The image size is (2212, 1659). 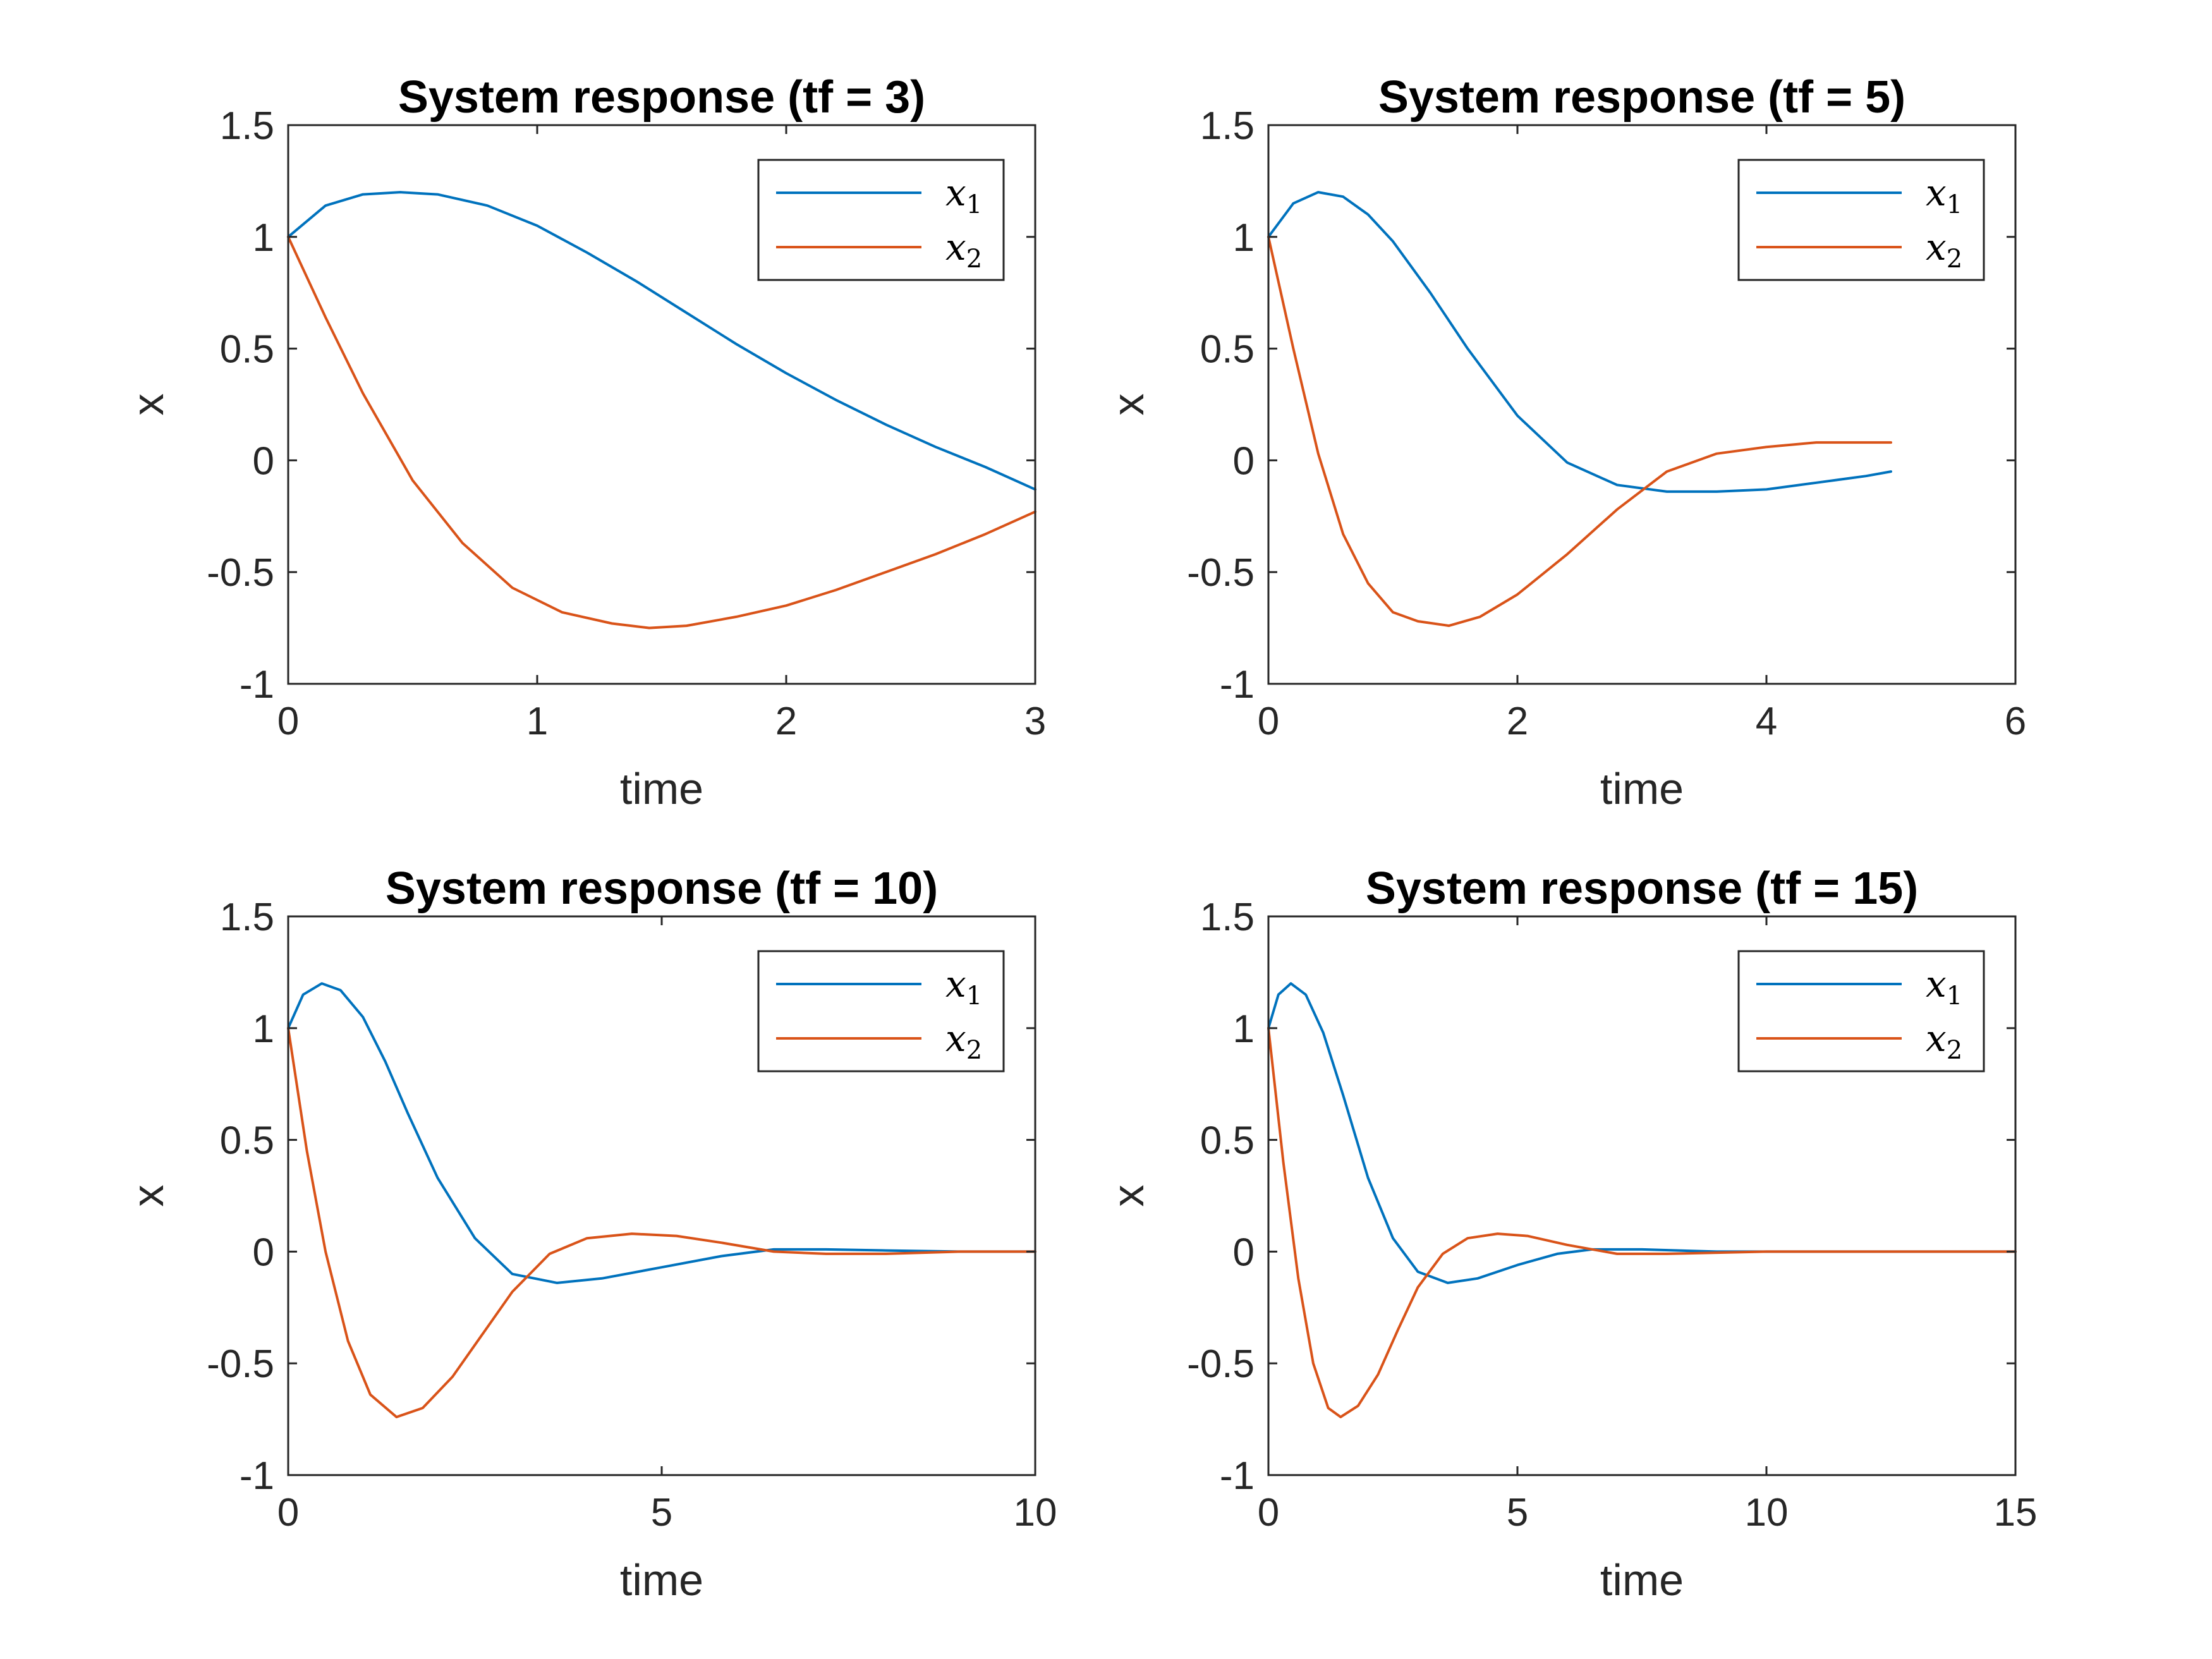 I want to click on chart-title: System response (tf = 10), so click(x=662, y=888).